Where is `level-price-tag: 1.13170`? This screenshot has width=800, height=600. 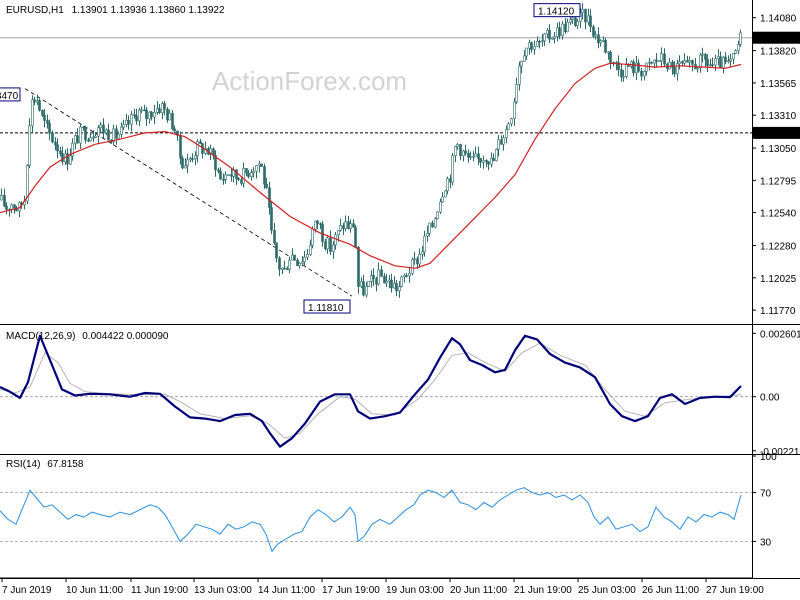
level-price-tag: 1.13170 is located at coordinates (776, 133).